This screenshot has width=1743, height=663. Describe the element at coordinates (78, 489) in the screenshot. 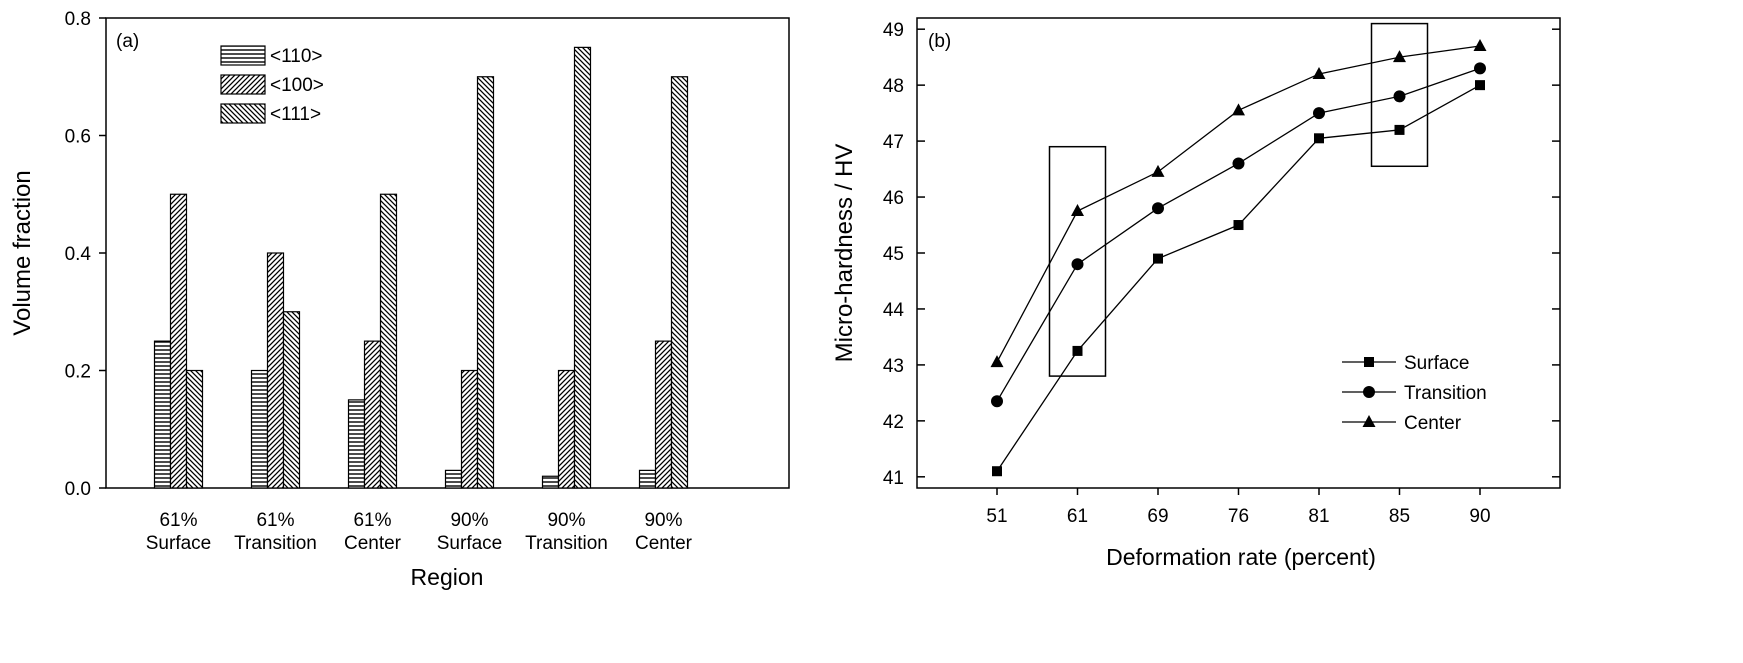

I see `y-tick-label: 0.0` at that location.